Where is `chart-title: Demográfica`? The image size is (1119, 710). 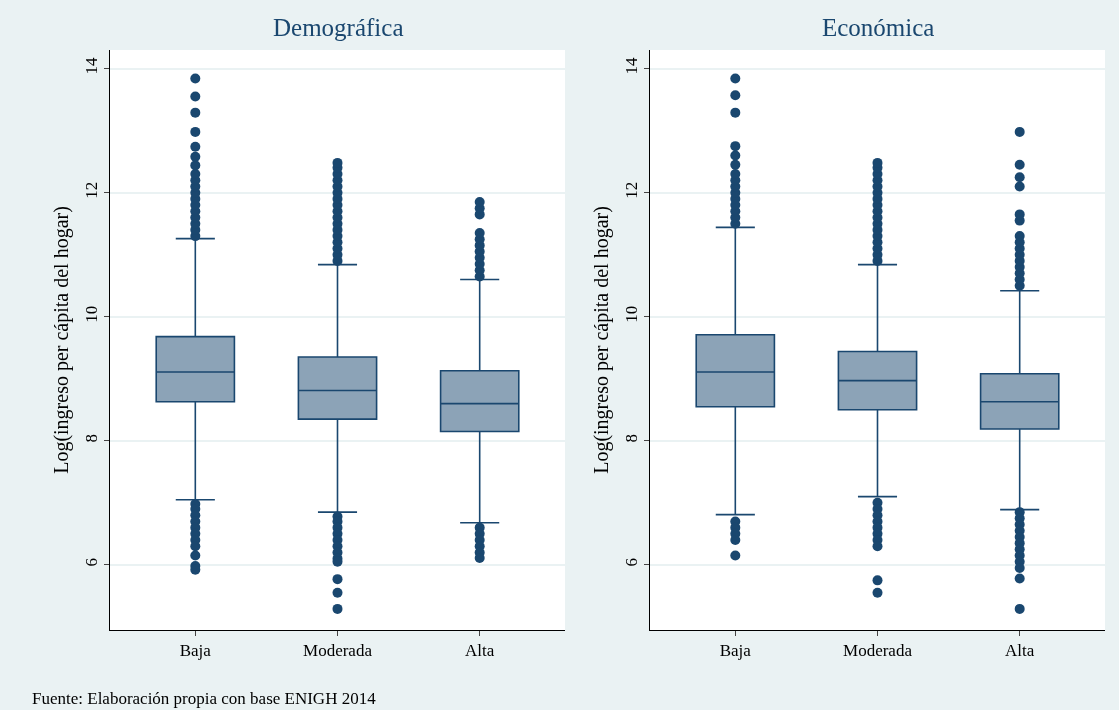
chart-title: Demográfica is located at coordinates (338, 27).